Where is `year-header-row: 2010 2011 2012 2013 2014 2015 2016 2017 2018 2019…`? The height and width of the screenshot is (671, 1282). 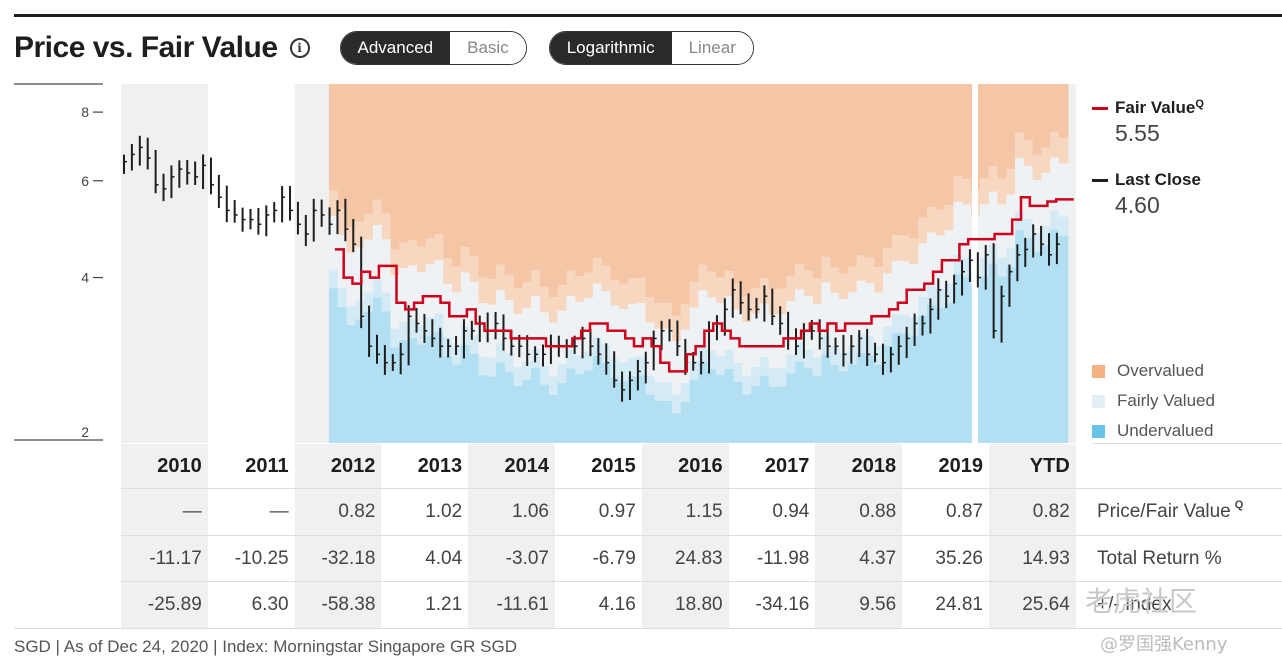
year-header-row: 2010 2011 2012 2013 2014 2015 2016 2017 2018 2019… is located at coordinates (598, 466).